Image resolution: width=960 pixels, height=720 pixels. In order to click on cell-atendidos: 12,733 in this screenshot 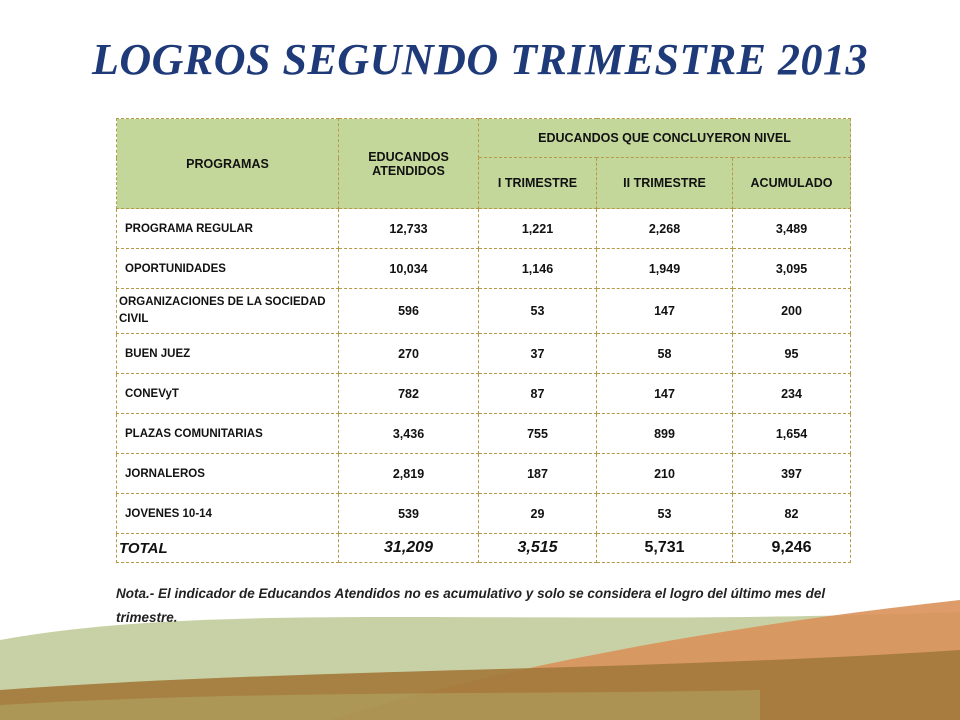, I will do `click(408, 228)`.